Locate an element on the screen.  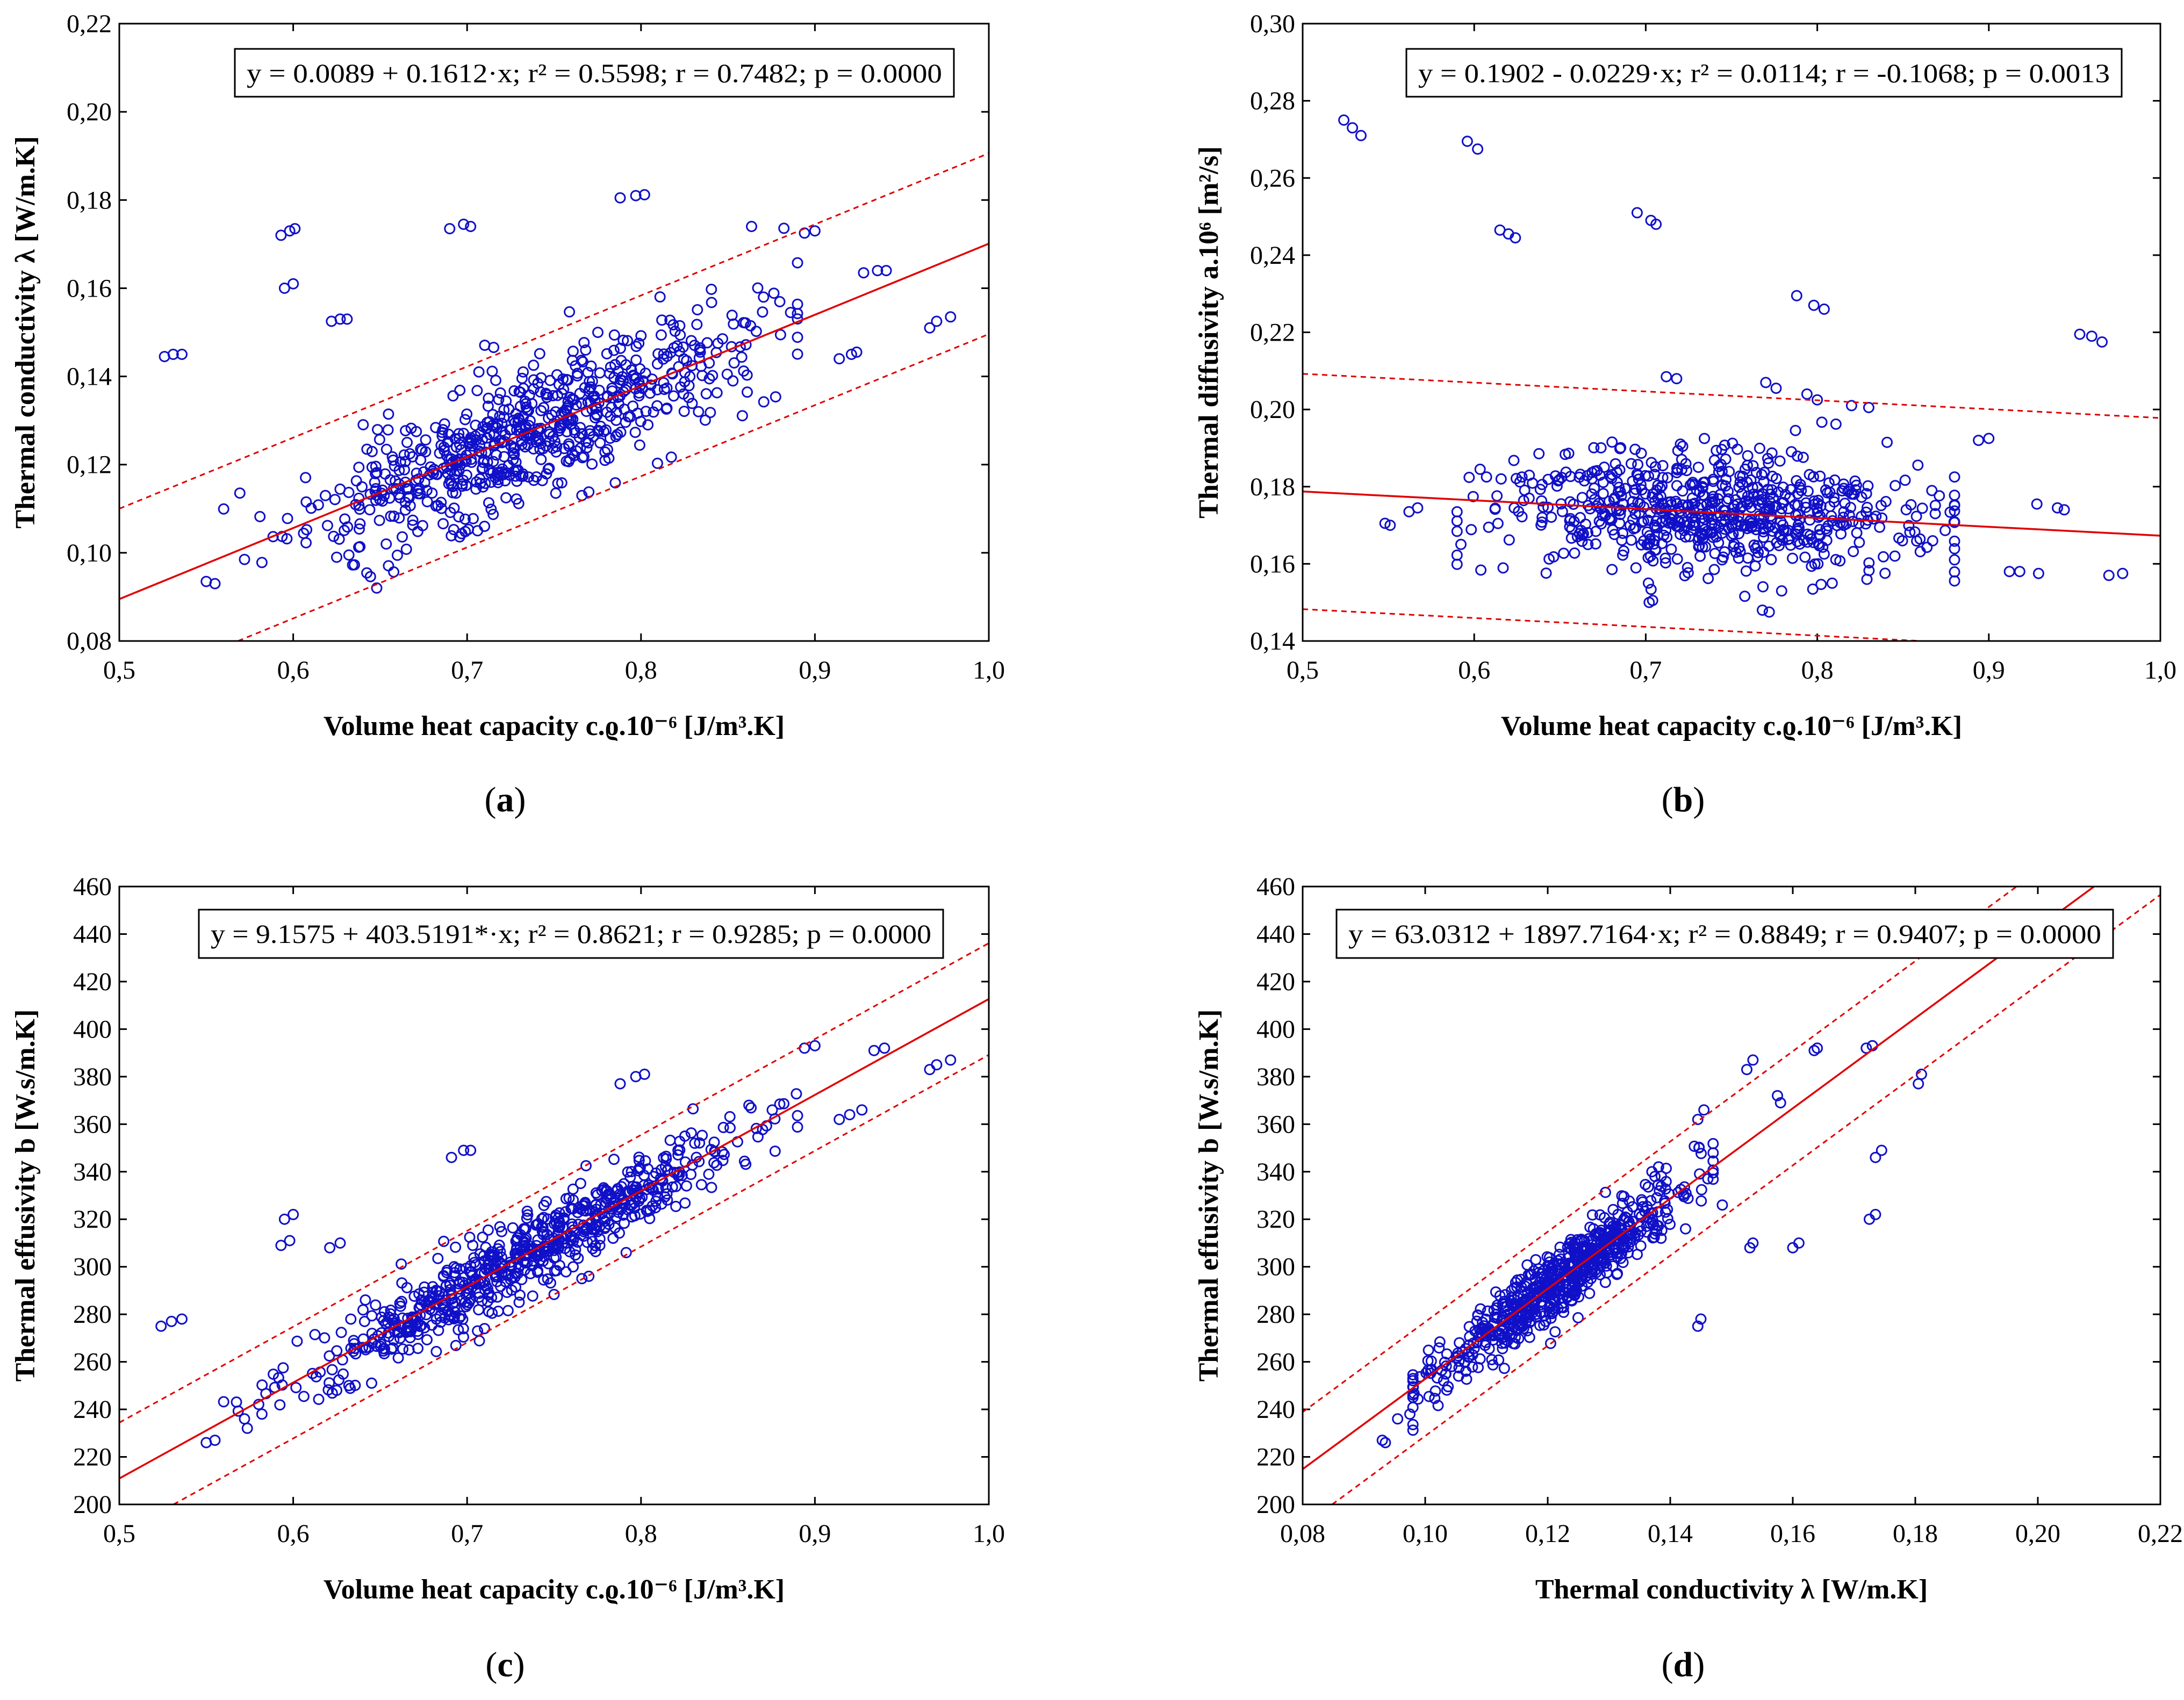
caption-paren-close: ) is located at coordinates (519, 1664).